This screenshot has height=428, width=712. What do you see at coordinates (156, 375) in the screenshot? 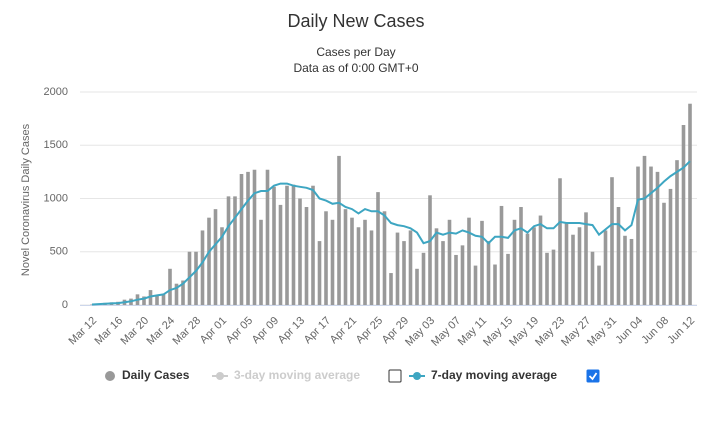
I see `legend-label: Daily Cases` at bounding box center [156, 375].